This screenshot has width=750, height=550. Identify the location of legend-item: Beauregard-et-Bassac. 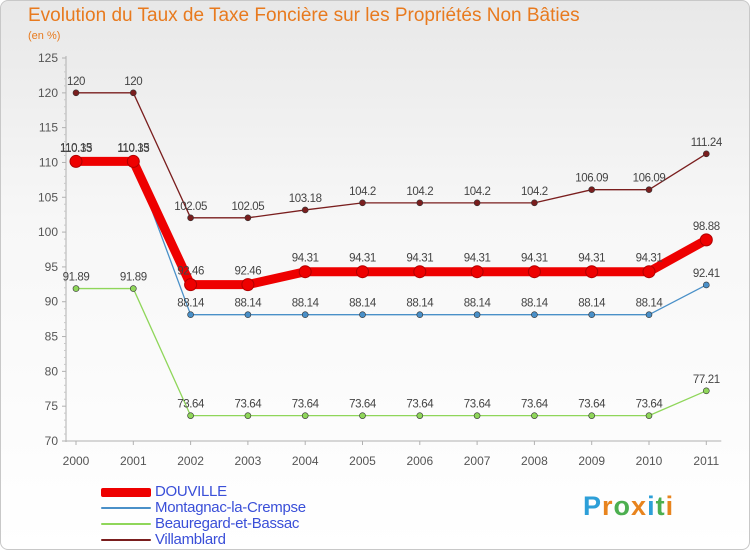
(203, 524).